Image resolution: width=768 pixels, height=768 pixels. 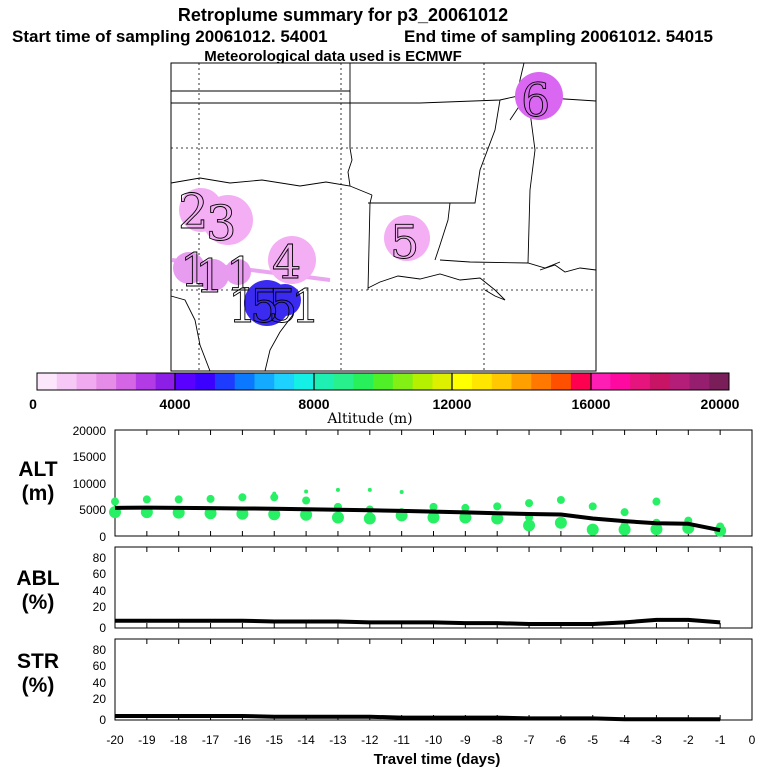 What do you see at coordinates (434, 740) in the screenshot?
I see `x-tick-label: -10` at bounding box center [434, 740].